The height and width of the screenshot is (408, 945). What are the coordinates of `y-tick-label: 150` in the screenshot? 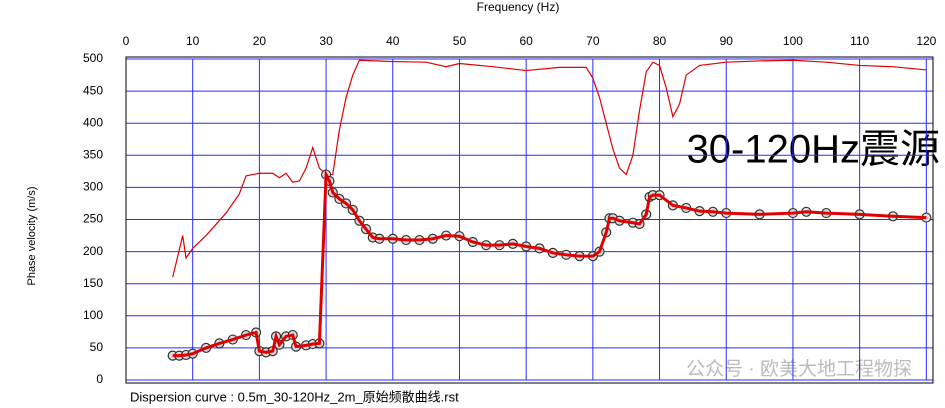 It's located at (93, 283).